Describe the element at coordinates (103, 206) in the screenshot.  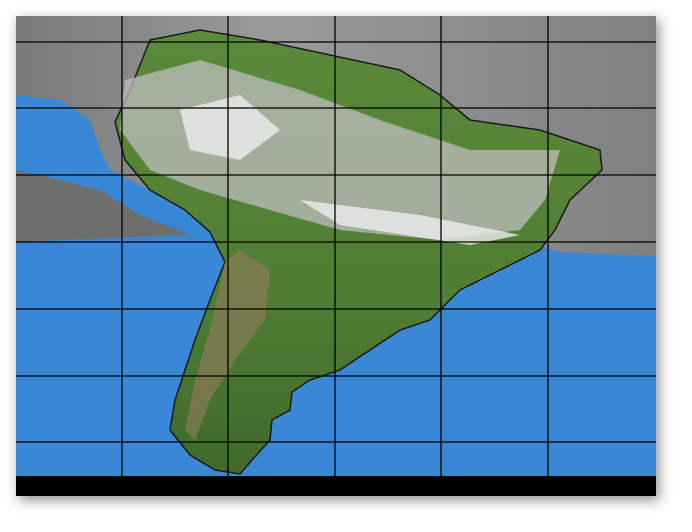
I see `cloud-cover` at that location.